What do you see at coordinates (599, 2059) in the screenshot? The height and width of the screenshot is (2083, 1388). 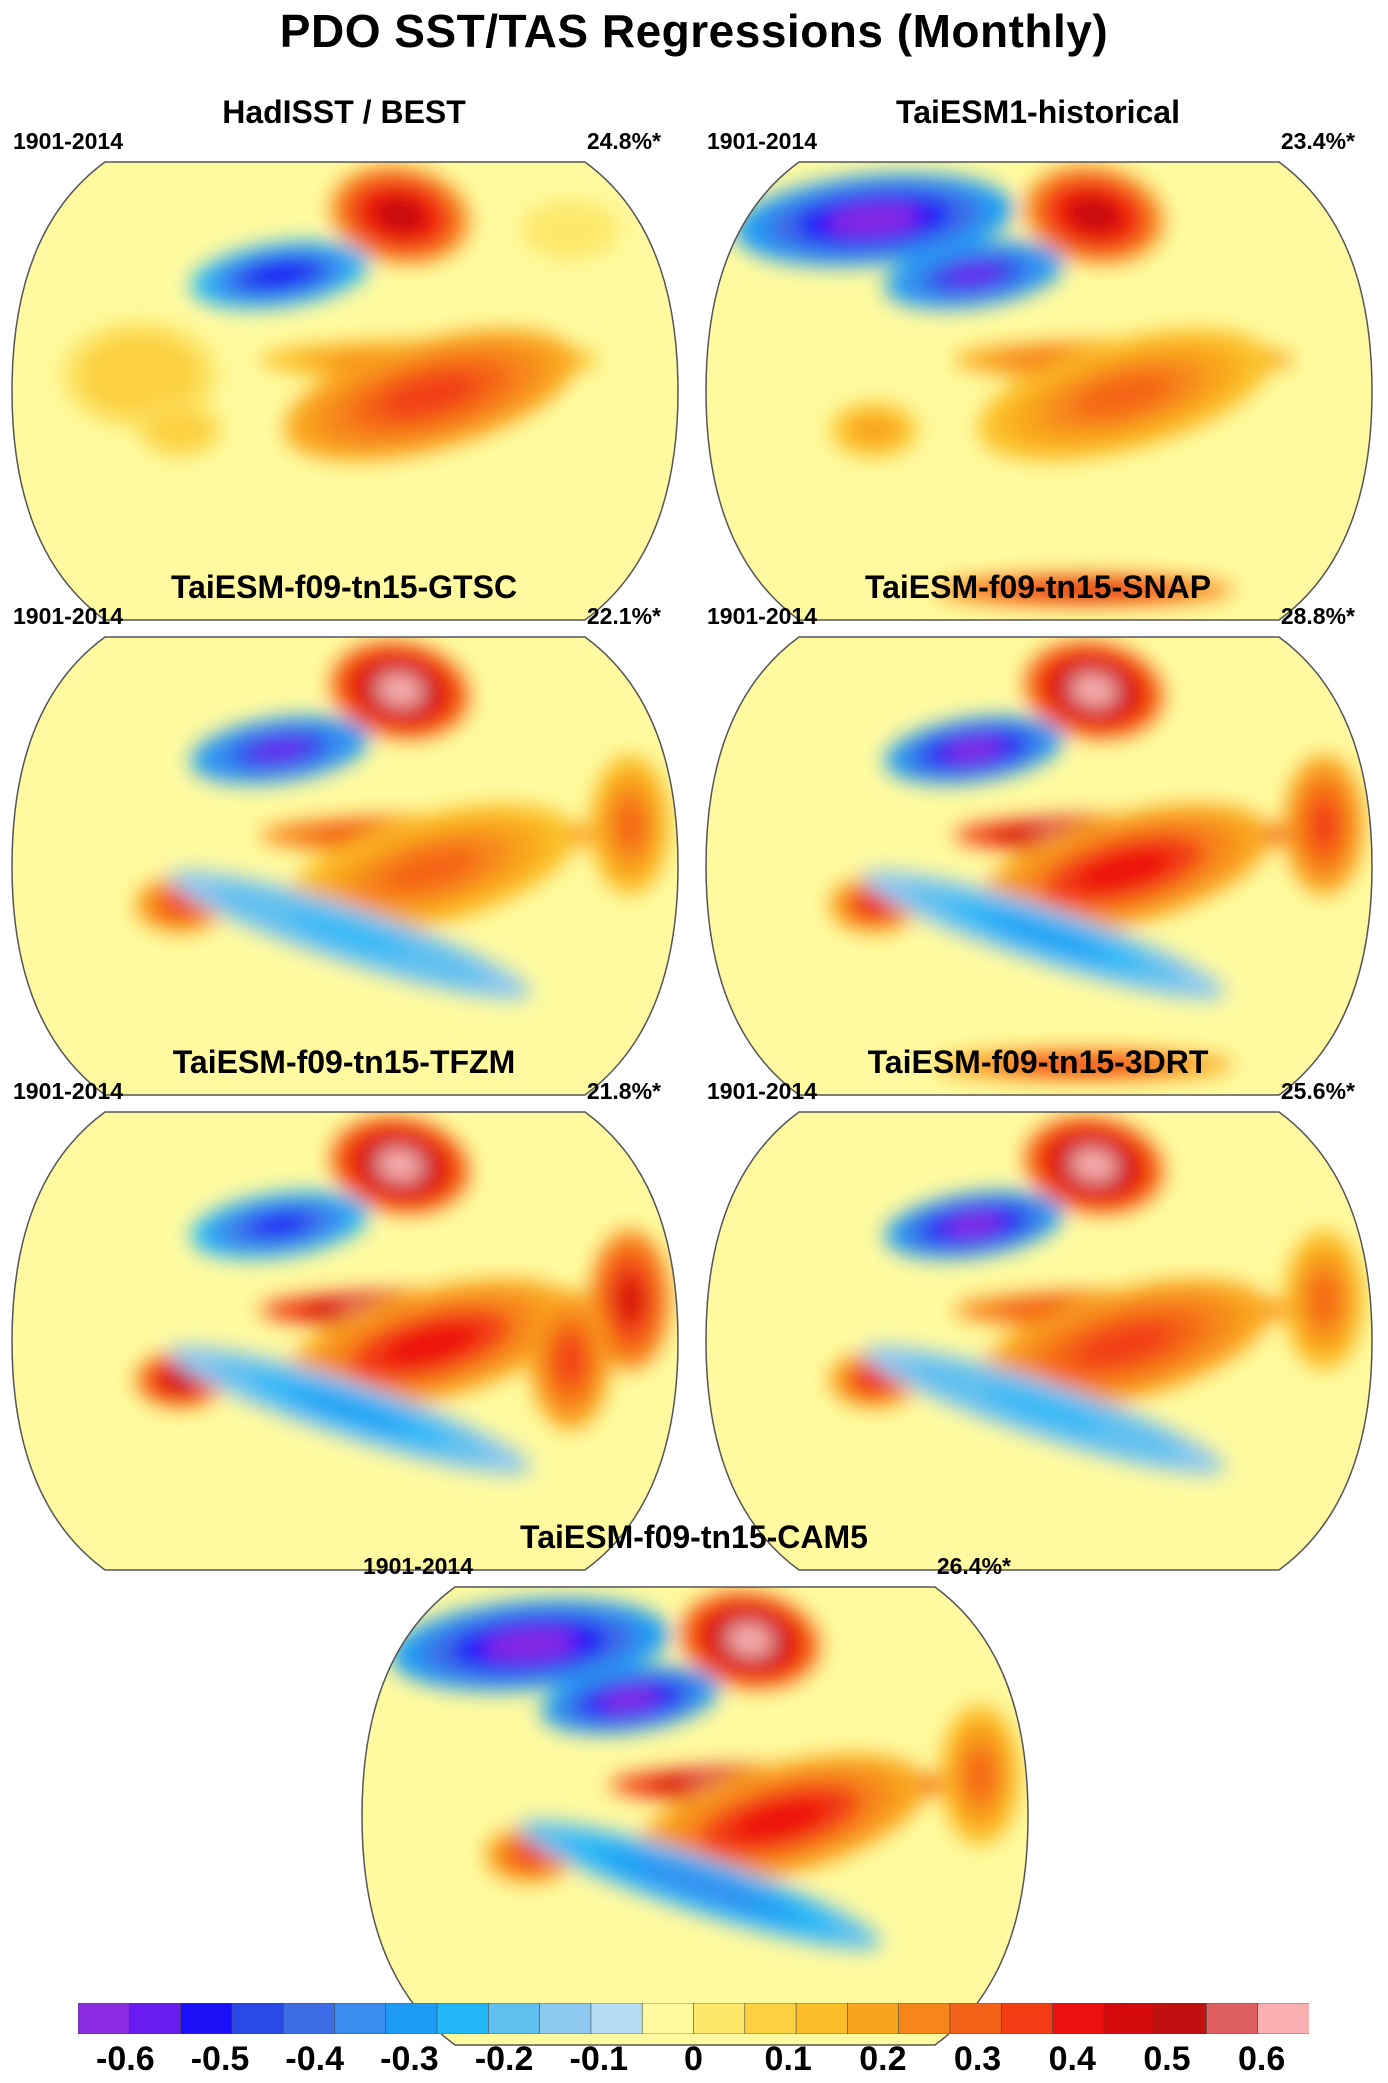 I see `colorbar-tick-label: -0.1` at bounding box center [599, 2059].